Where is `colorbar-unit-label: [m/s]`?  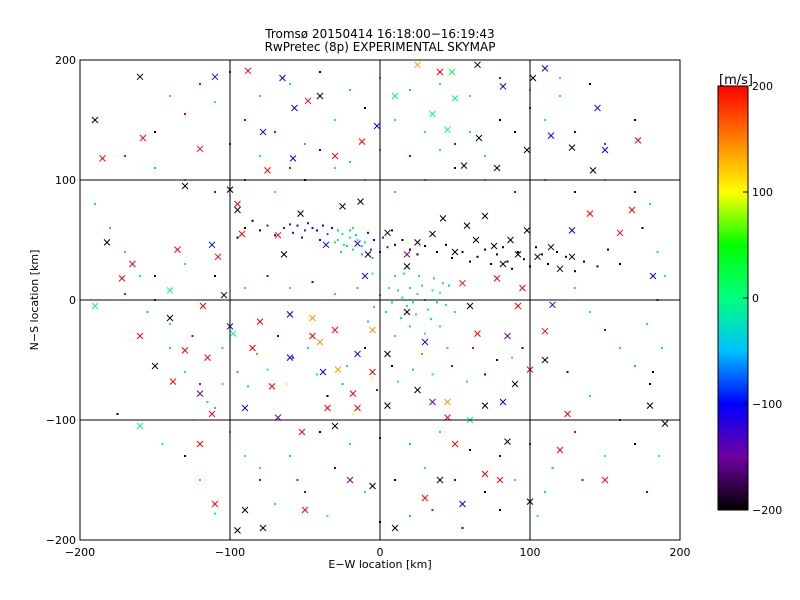 colorbar-unit-label: [m/s] is located at coordinates (736, 80).